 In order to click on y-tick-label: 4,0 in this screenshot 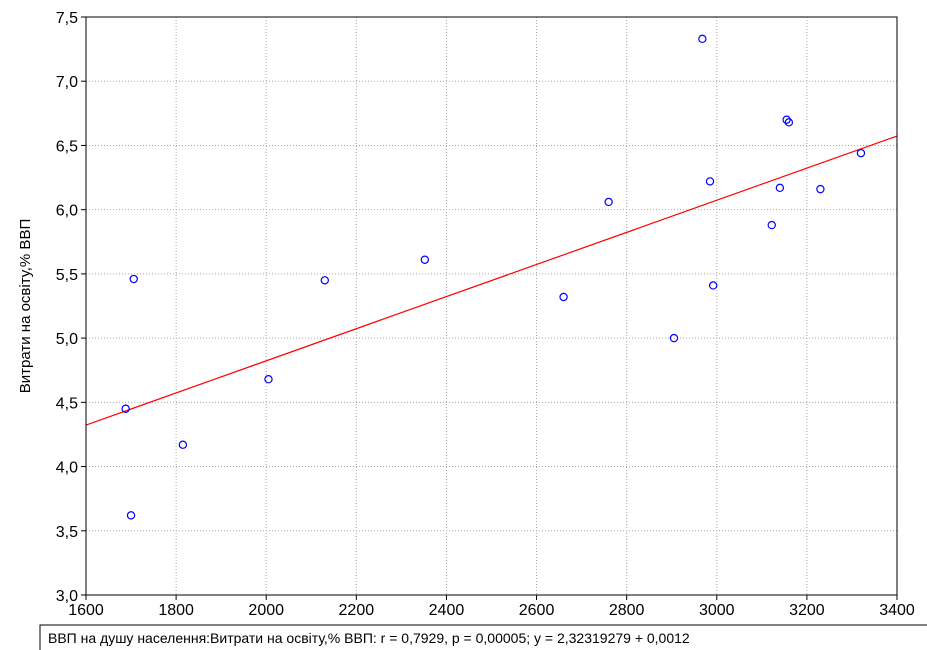, I will do `click(67, 468)`.